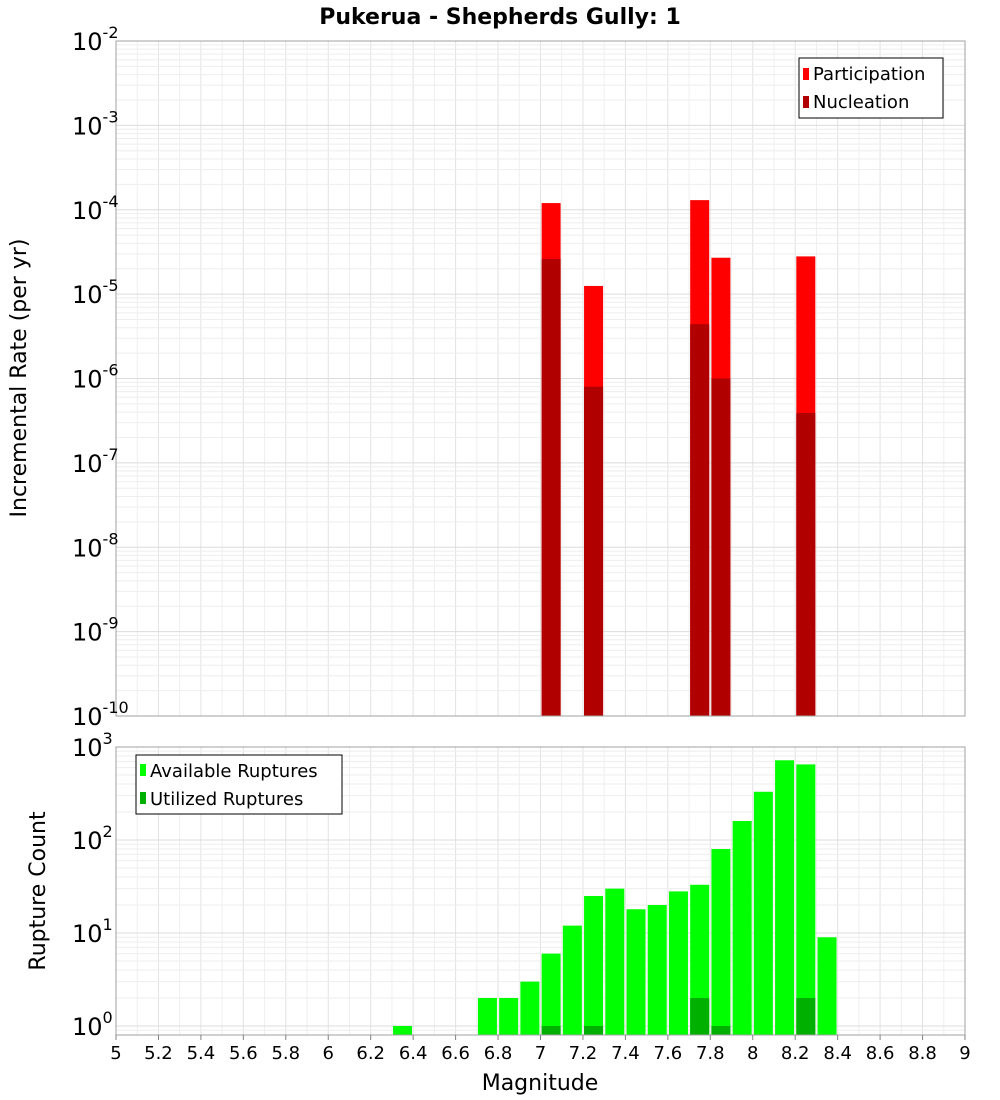 Image resolution: width=1000 pixels, height=1100 pixels. I want to click on count-y-axis-label: Rupture Count, so click(38, 891).